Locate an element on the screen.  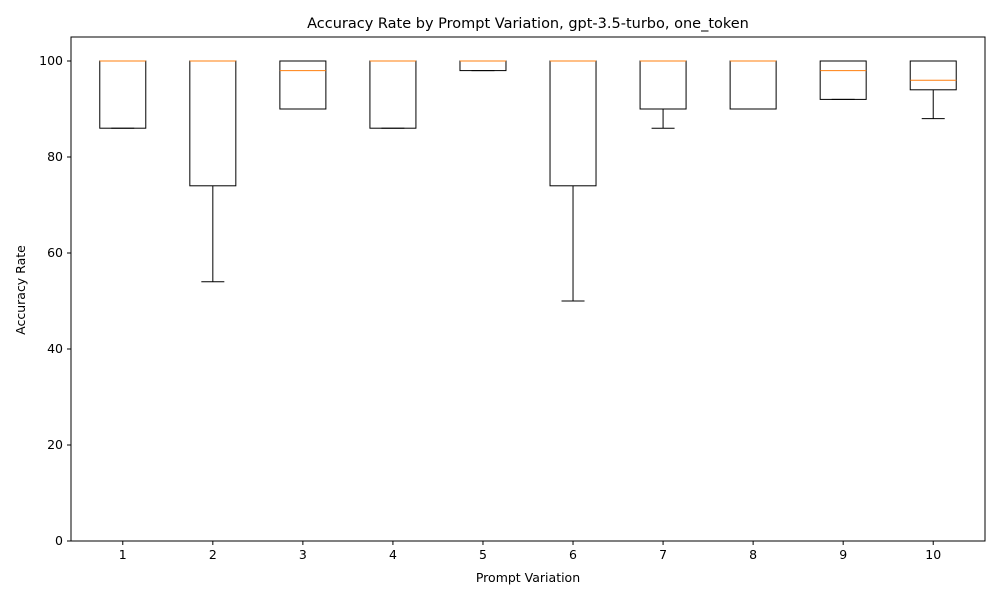
x-tick-label: 7 is located at coordinates (663, 554).